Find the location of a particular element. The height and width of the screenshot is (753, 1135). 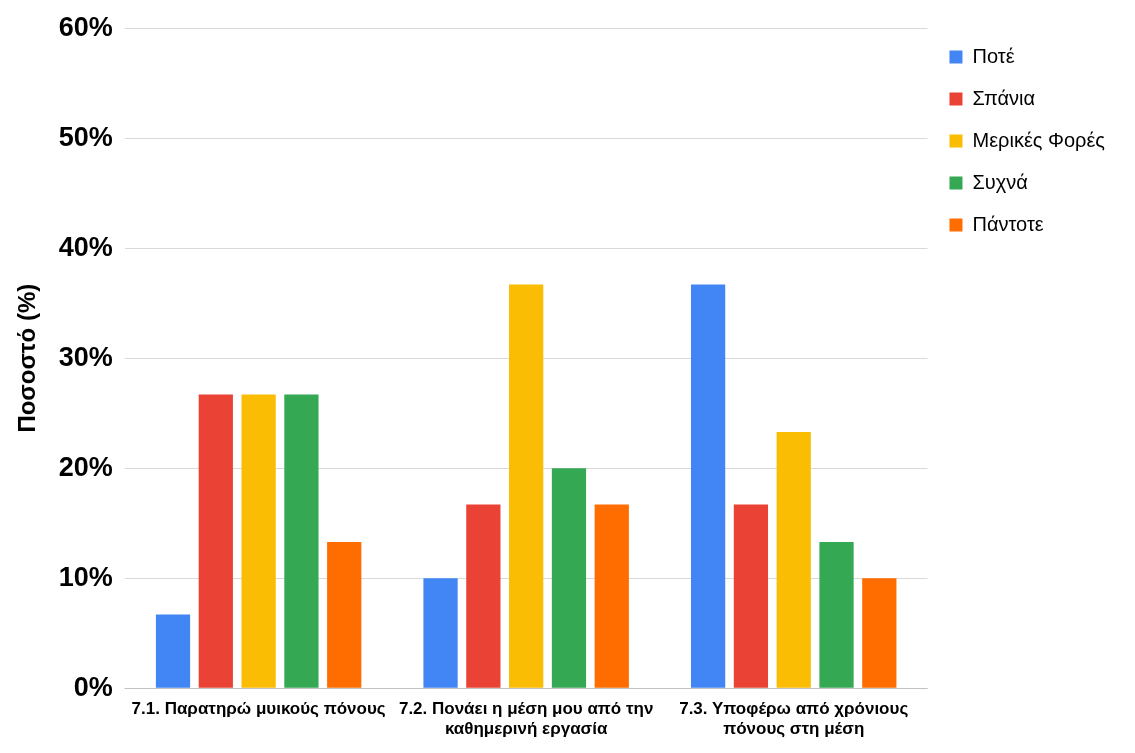

x-tick-label: 7.3. Υποφέρω από χρόνιους πόνους στη μέση is located at coordinates (794, 719).